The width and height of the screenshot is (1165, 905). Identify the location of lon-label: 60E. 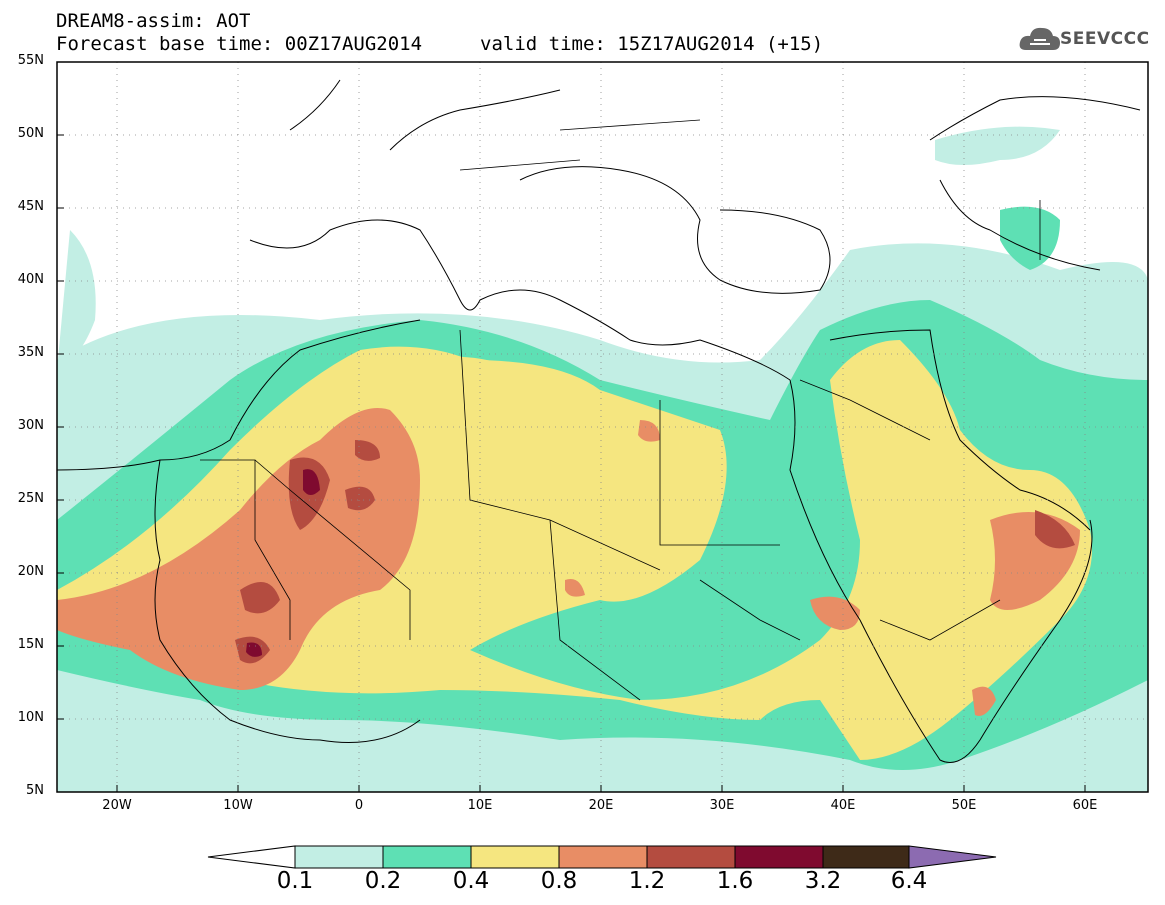
(1085, 805).